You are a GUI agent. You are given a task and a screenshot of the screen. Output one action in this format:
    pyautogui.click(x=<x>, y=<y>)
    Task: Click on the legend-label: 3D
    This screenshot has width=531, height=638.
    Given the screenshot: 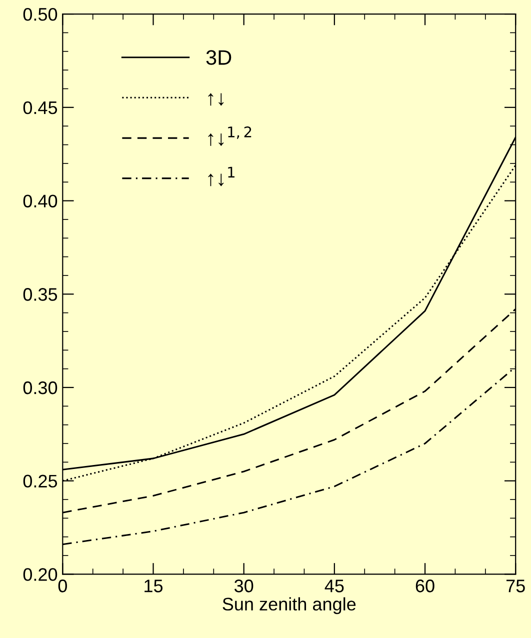 What is the action you would take?
    pyautogui.click(x=219, y=57)
    